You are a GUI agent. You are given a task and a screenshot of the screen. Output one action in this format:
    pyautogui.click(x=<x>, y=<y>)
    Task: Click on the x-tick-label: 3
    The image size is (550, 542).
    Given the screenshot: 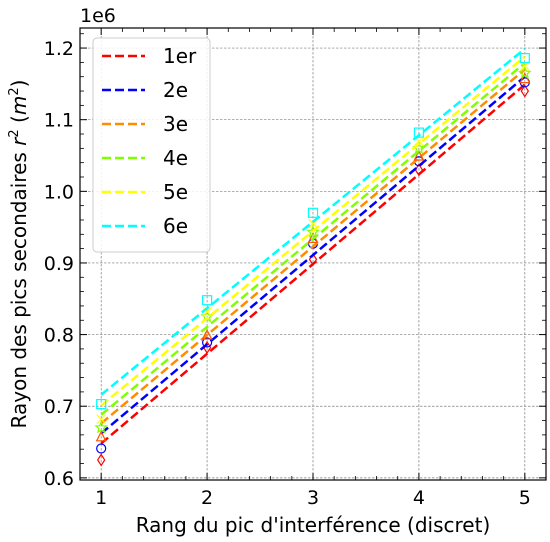 What is the action you would take?
    pyautogui.click(x=313, y=498)
    